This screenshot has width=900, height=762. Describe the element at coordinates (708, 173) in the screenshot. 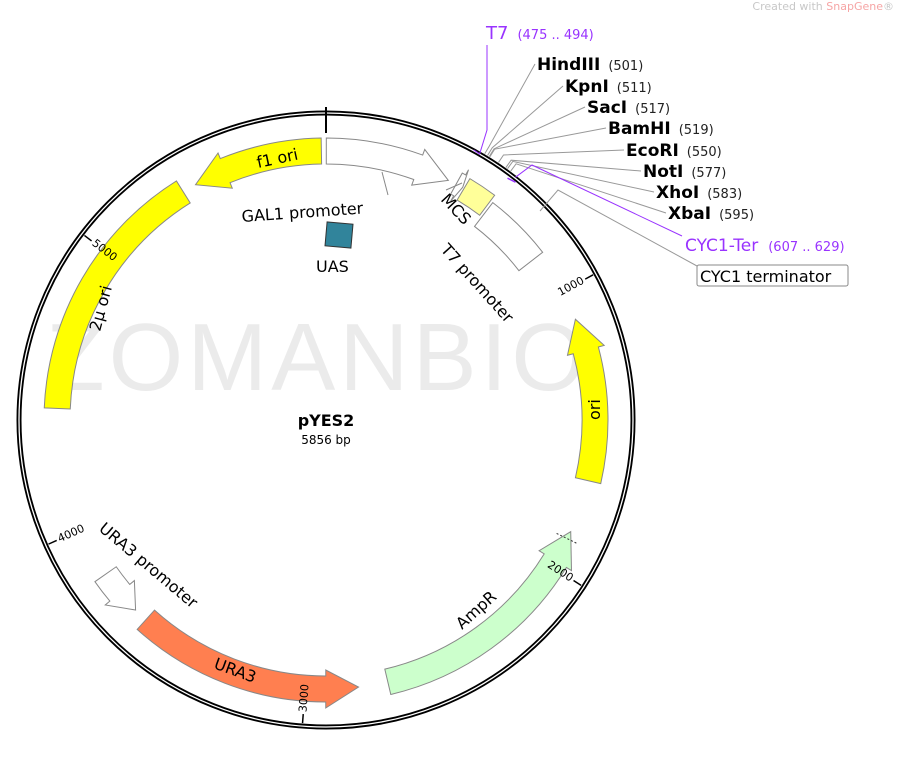

I see `site-position-noti: (577)` at that location.